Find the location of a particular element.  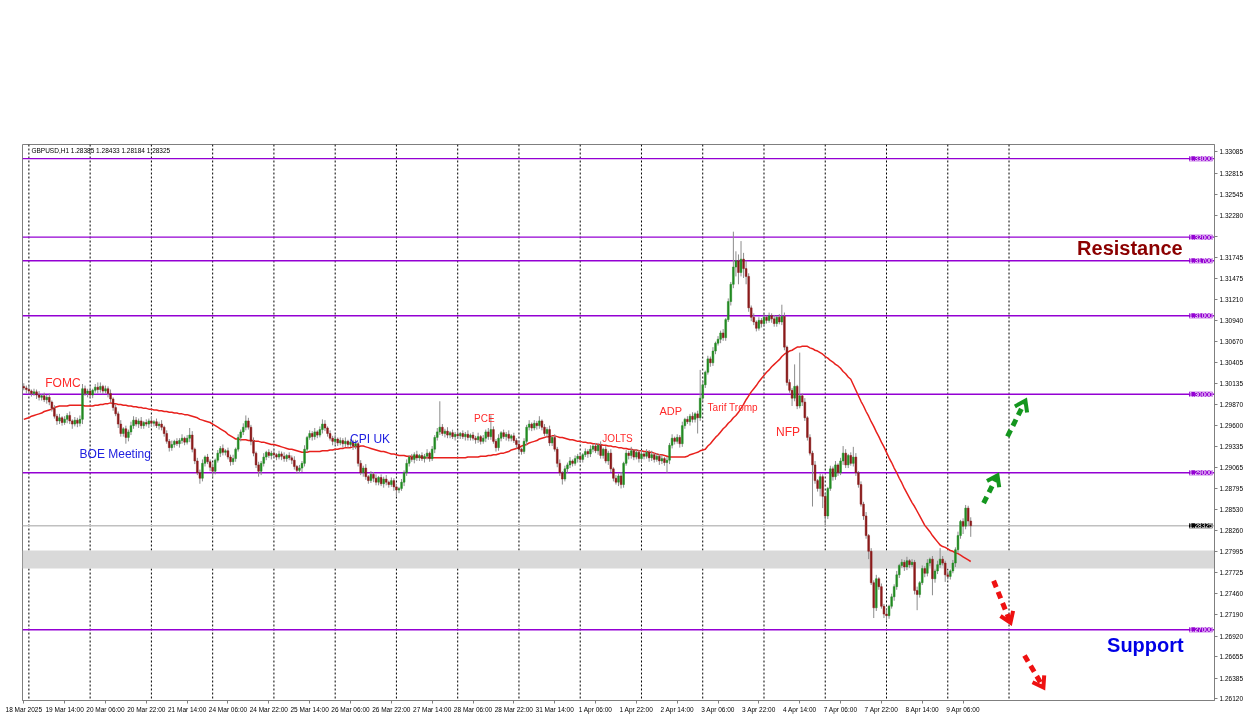

annotation: BOE Meeting is located at coordinates (115, 453).